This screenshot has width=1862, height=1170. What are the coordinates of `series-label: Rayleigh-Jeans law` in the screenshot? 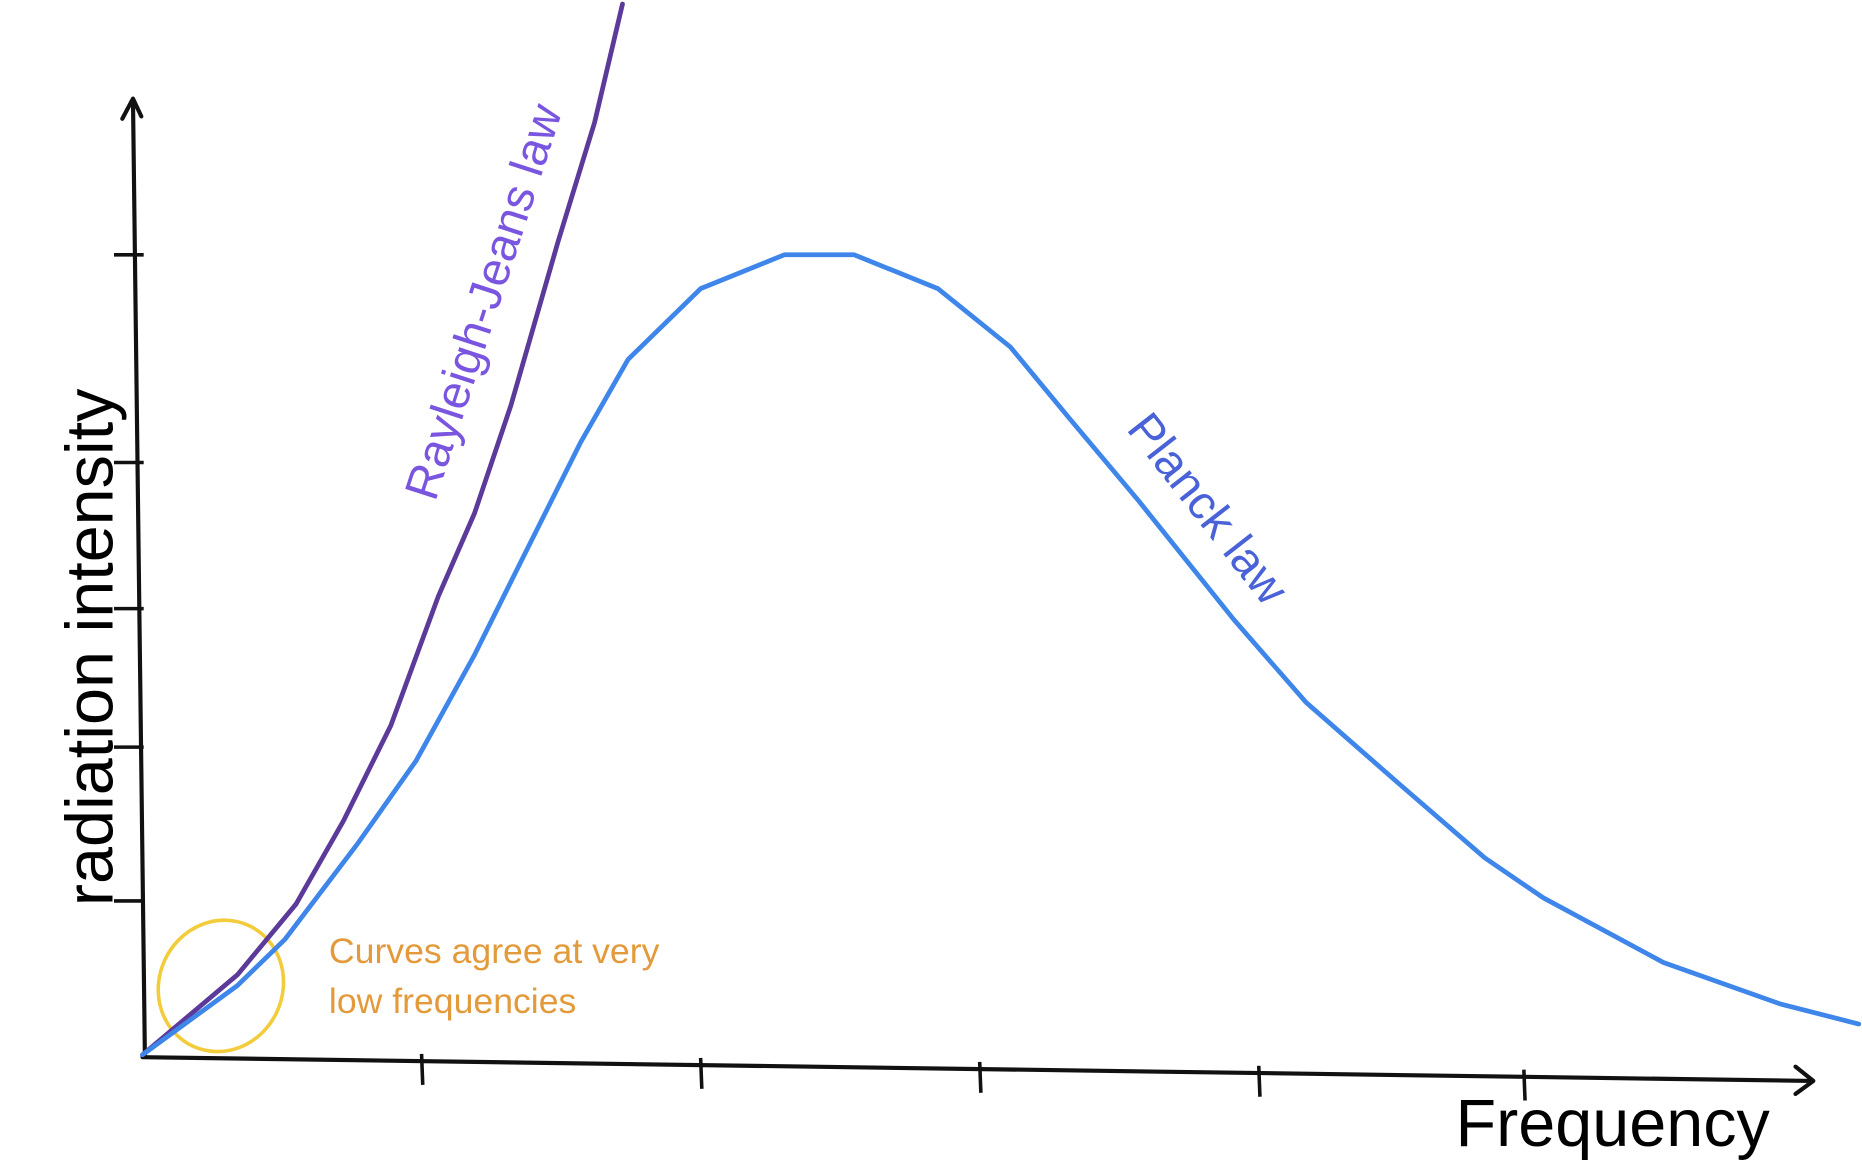 It's located at (484, 301).